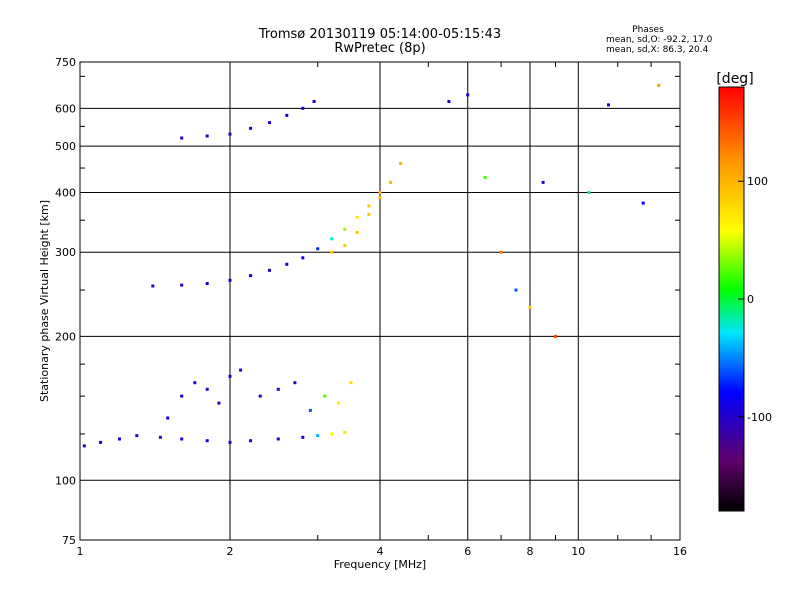 The height and width of the screenshot is (600, 800). Describe the element at coordinates (380, 551) in the screenshot. I see `x-tick-label: 4` at that location.